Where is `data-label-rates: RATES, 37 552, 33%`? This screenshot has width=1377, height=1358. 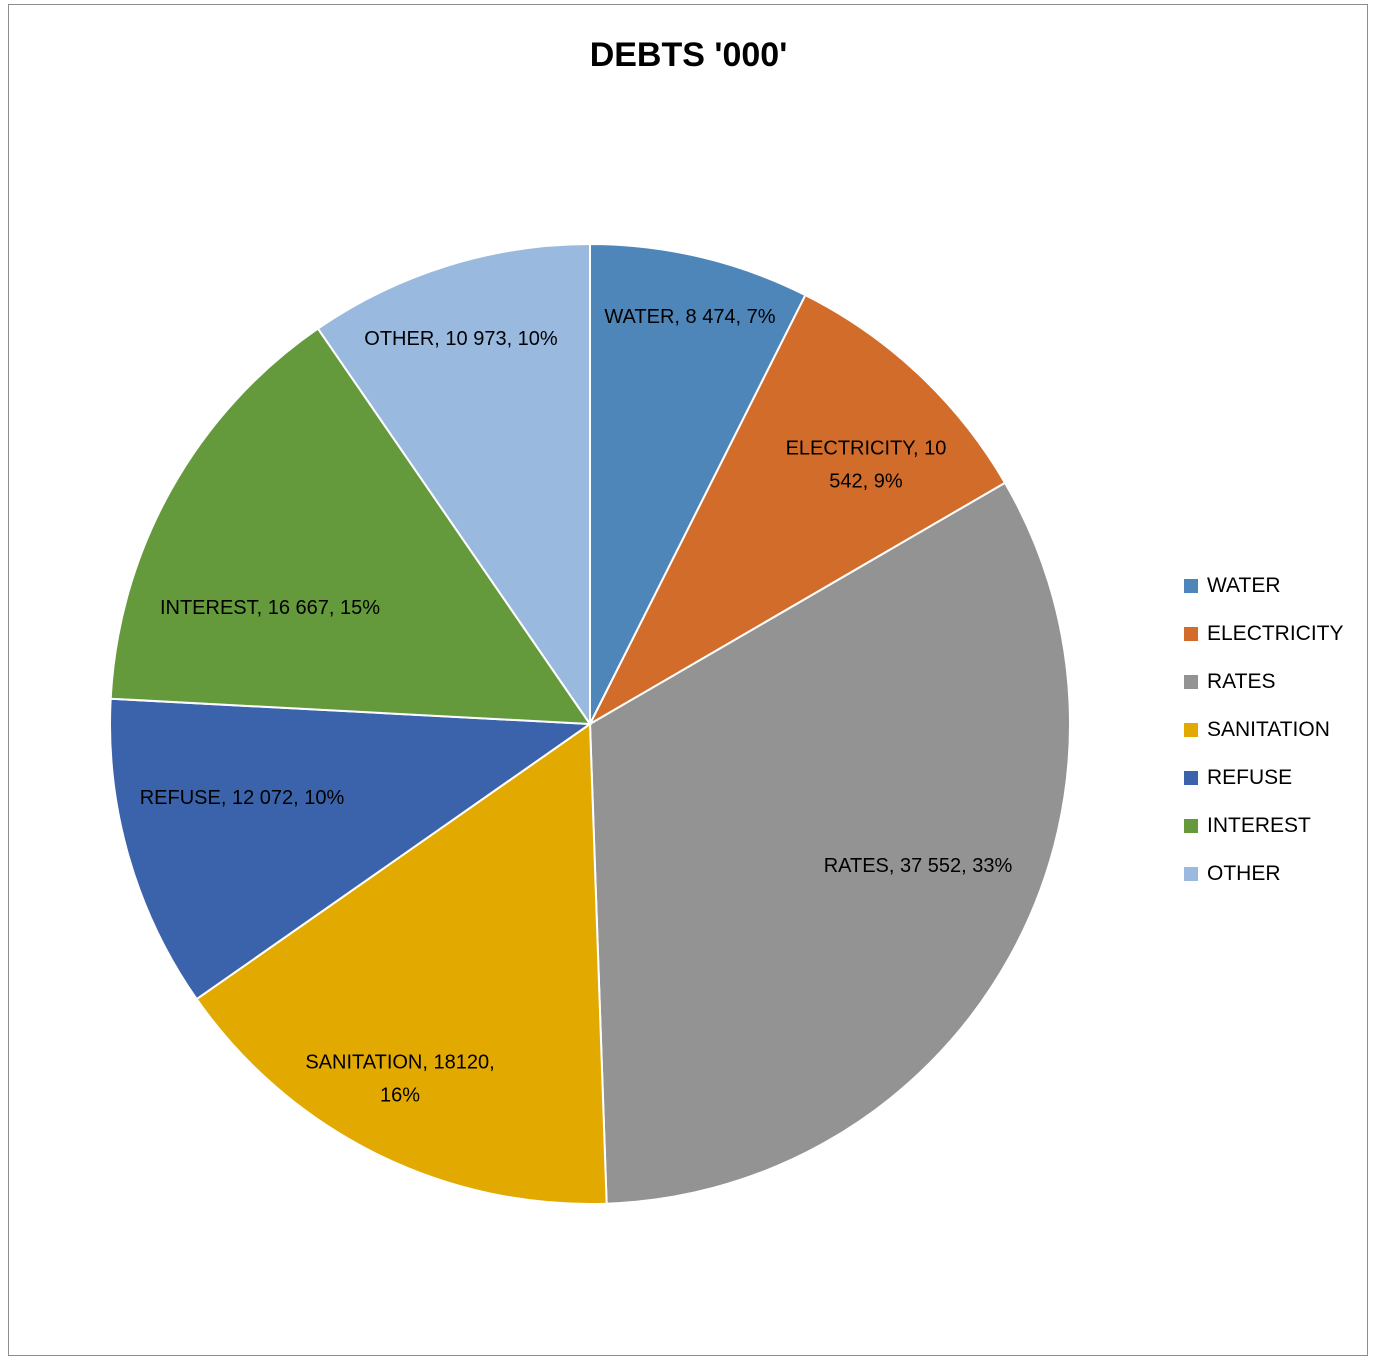
data-label-rates: RATES, 37 552, 33% is located at coordinates (918, 866).